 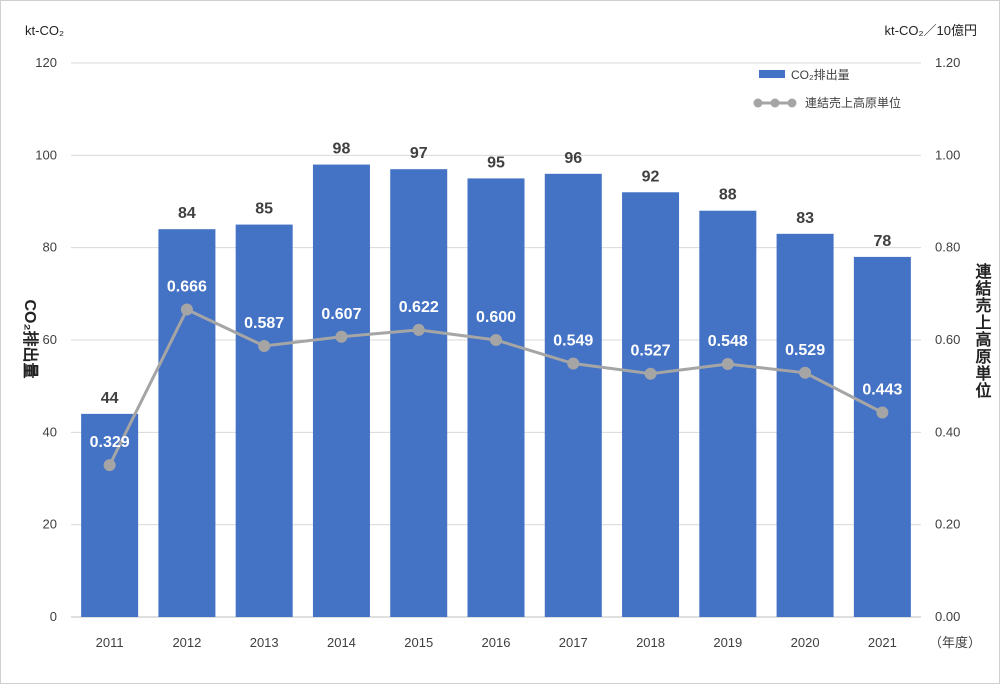 I want to click on x-tick-label: 2021, so click(x=882, y=642).